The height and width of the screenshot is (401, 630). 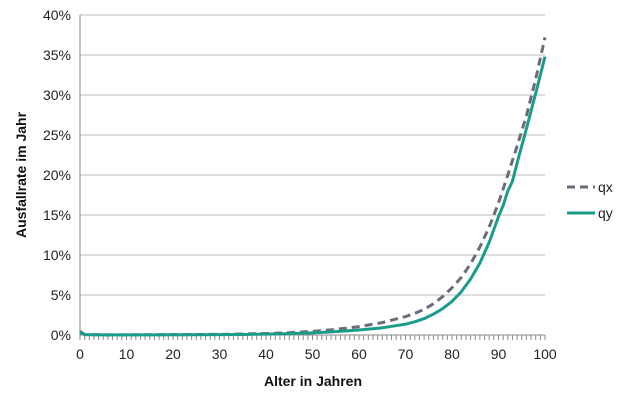 I want to click on legend-label-qx: qx, so click(x=605, y=187).